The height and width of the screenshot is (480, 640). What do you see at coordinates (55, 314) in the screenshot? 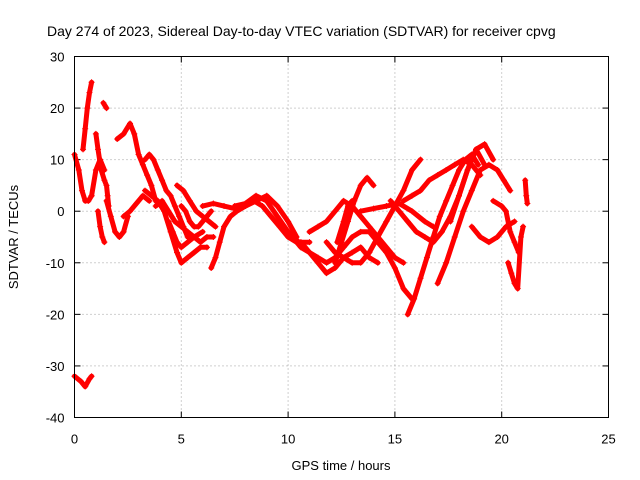
I see `y-tick-label: -20` at bounding box center [55, 314].